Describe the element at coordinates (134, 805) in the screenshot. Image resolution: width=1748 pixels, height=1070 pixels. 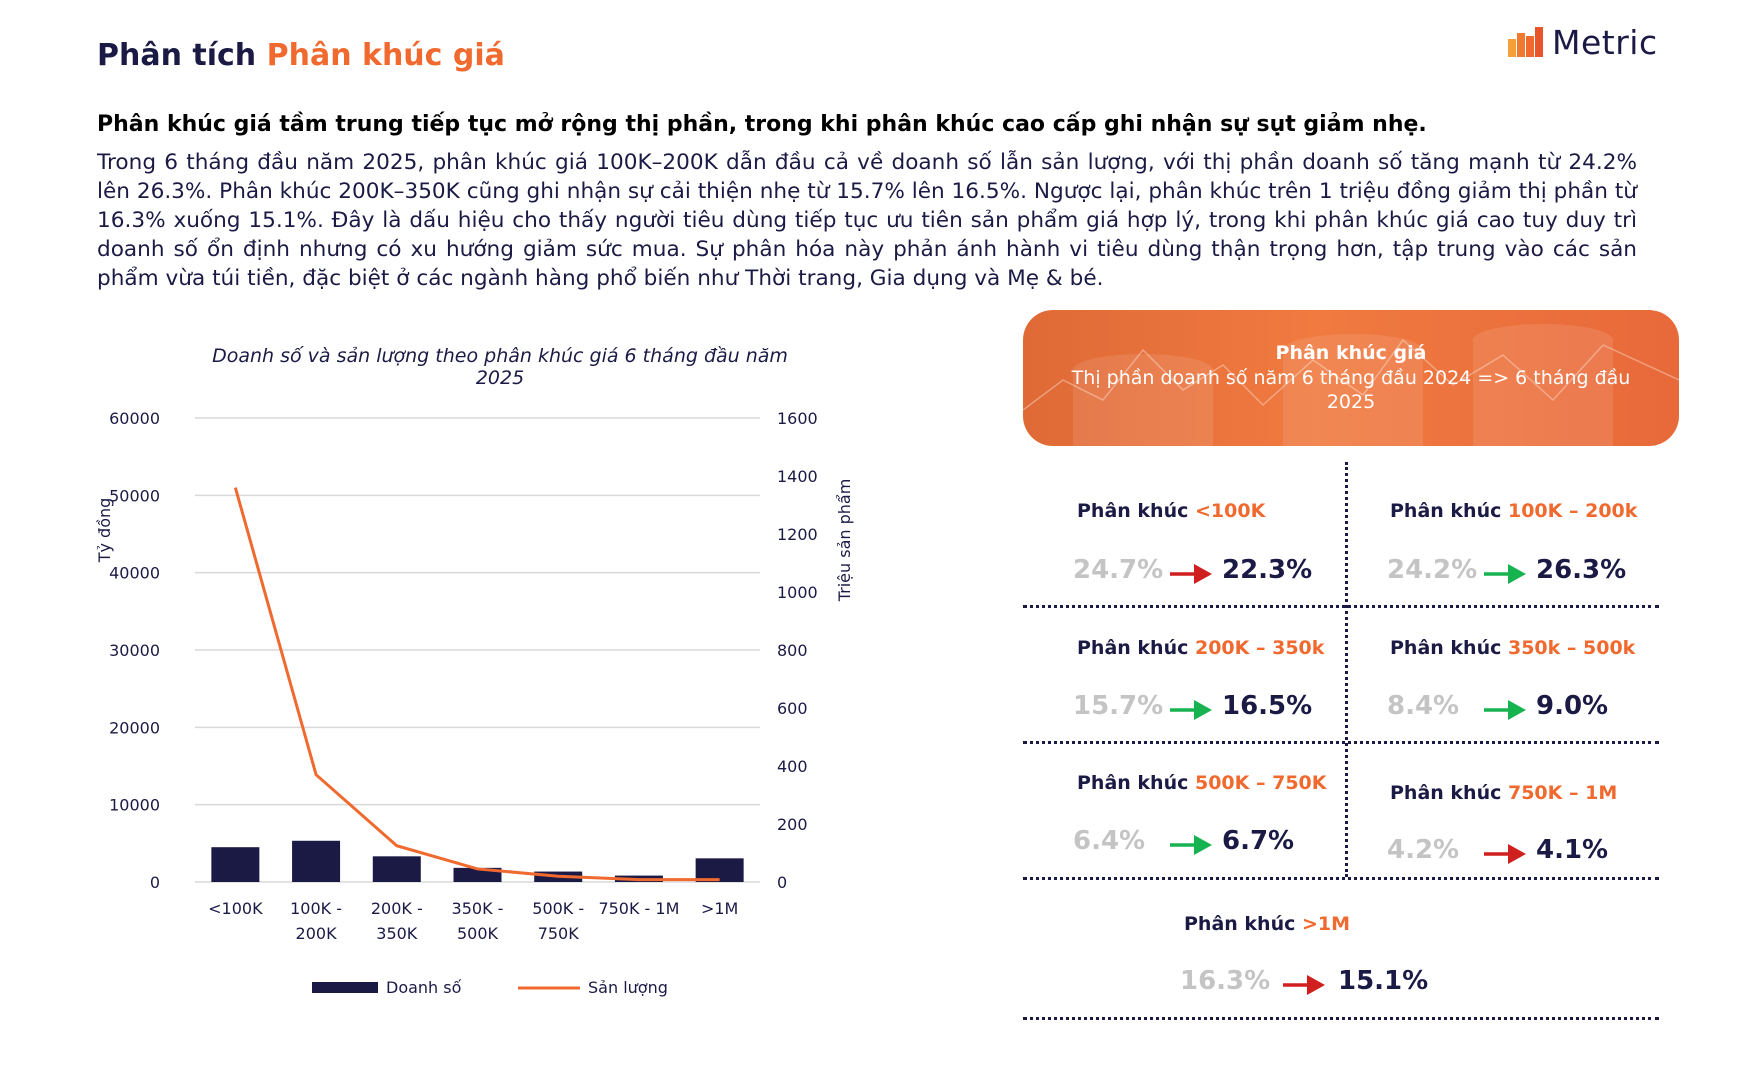
I see `y-left-tick-label: 10000` at that location.